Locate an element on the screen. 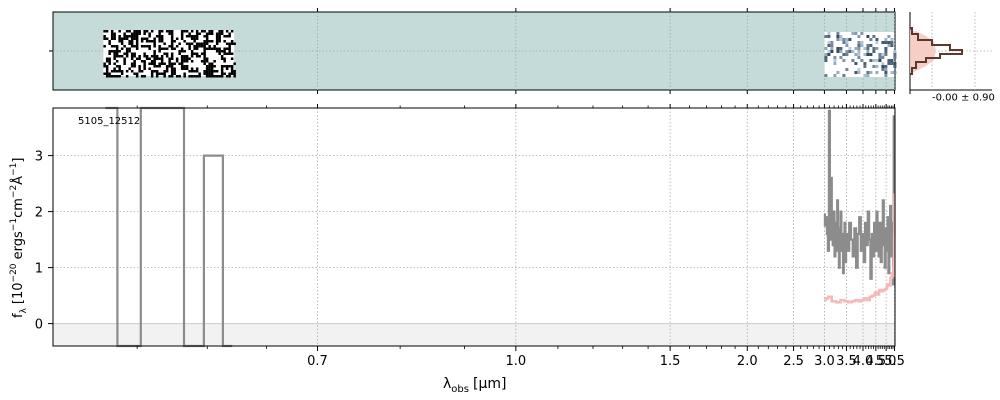  flux-spectrum-line is located at coordinates (859, 197).